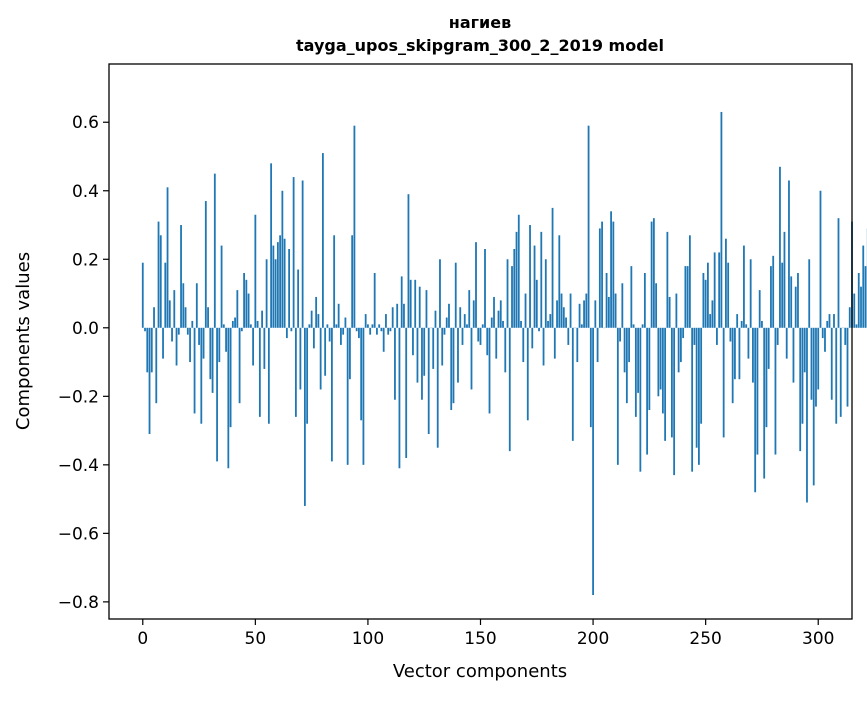  I want to click on x-axis-label: Vector components, so click(480, 671).